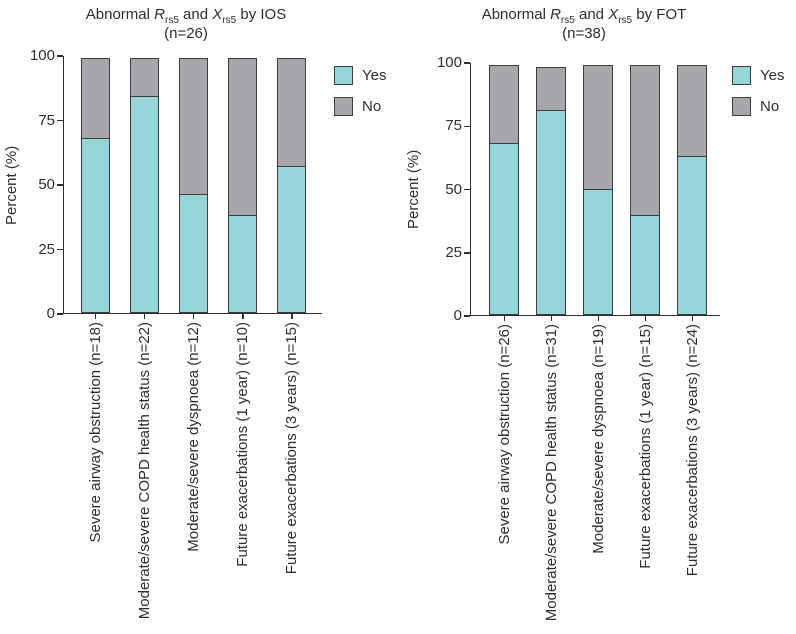 The width and height of the screenshot is (796, 634). I want to click on x-category-label: Severe airway obstruction (n=26), so click(504, 434).